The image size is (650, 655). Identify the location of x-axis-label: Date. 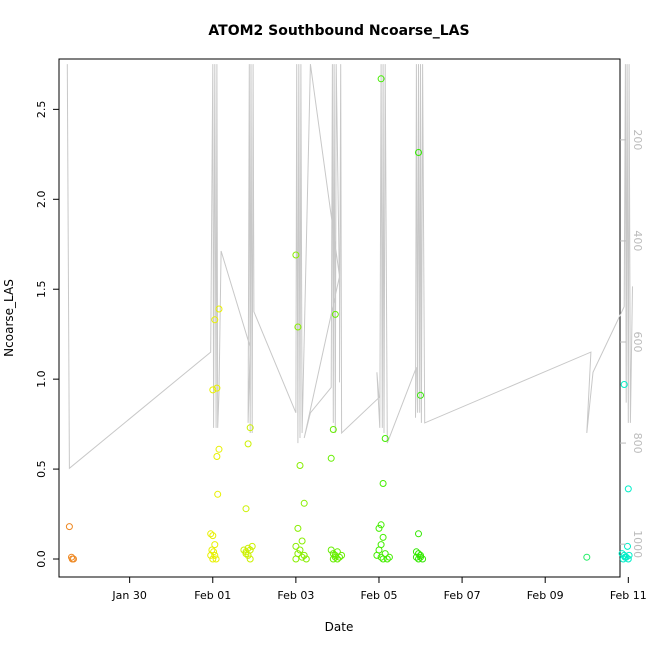
(339, 627).